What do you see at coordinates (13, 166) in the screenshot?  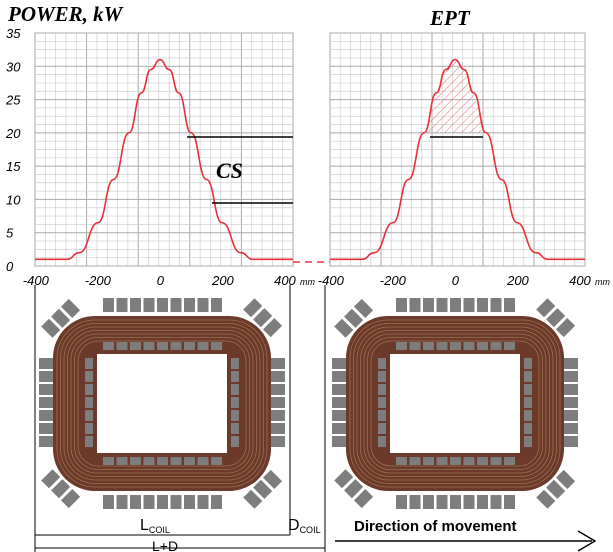 I see `y-tick-label: 15` at bounding box center [13, 166].